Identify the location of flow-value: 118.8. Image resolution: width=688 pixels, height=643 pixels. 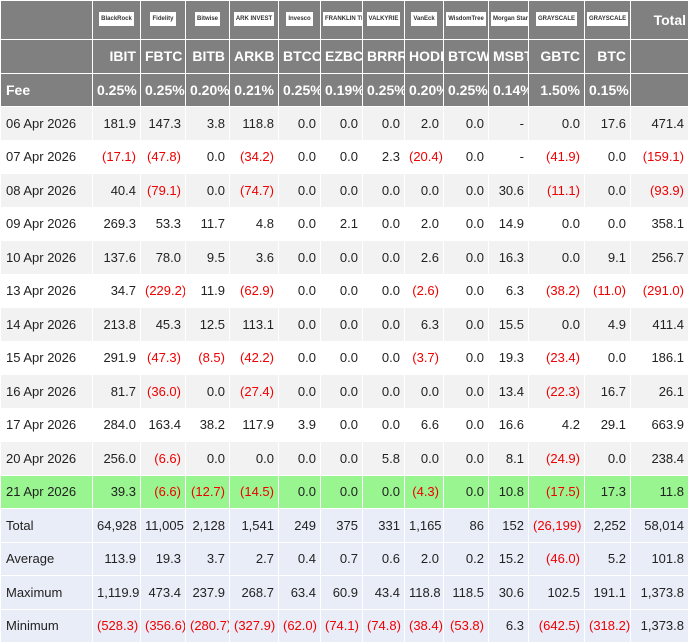
(254, 123).